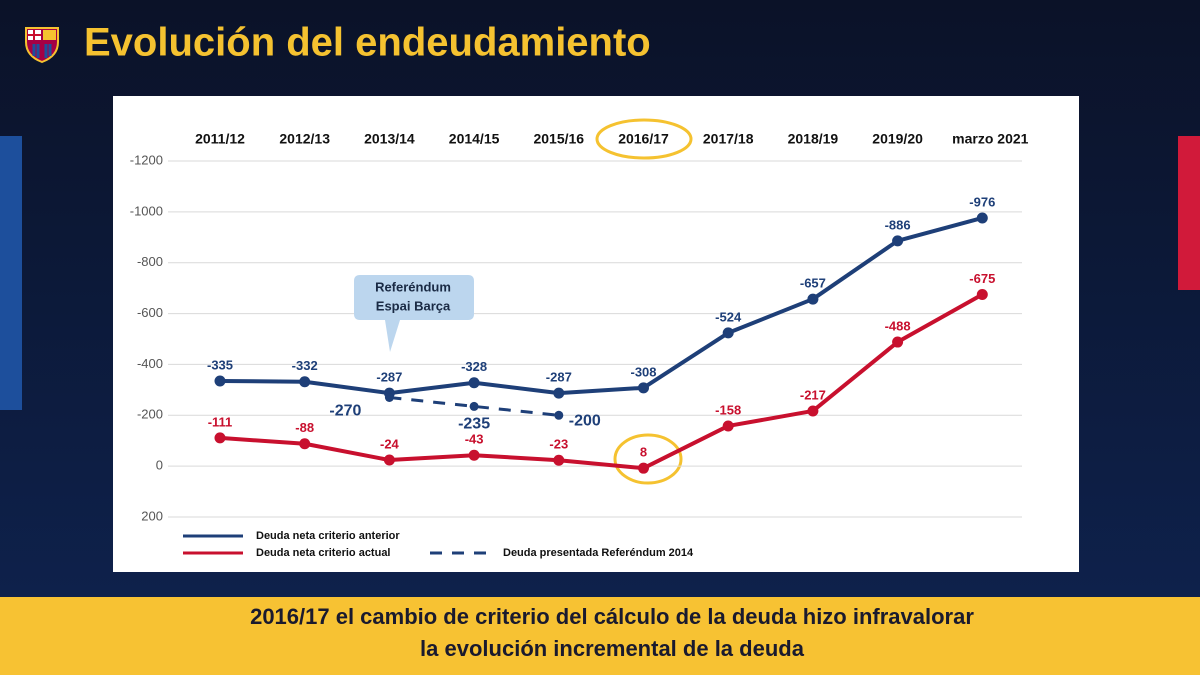  I want to click on legend-label: Deuda neta criterio anterior, so click(328, 536).